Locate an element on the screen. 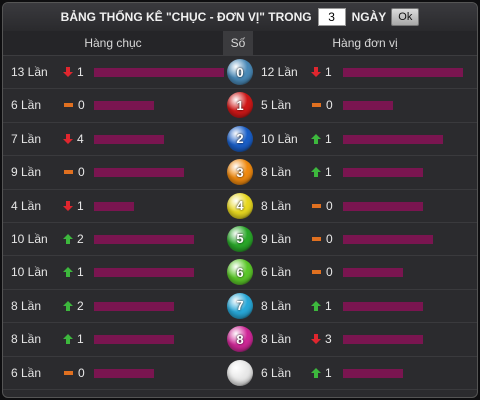 The height and width of the screenshot is (400, 480). number-ball: 3 is located at coordinates (240, 172).